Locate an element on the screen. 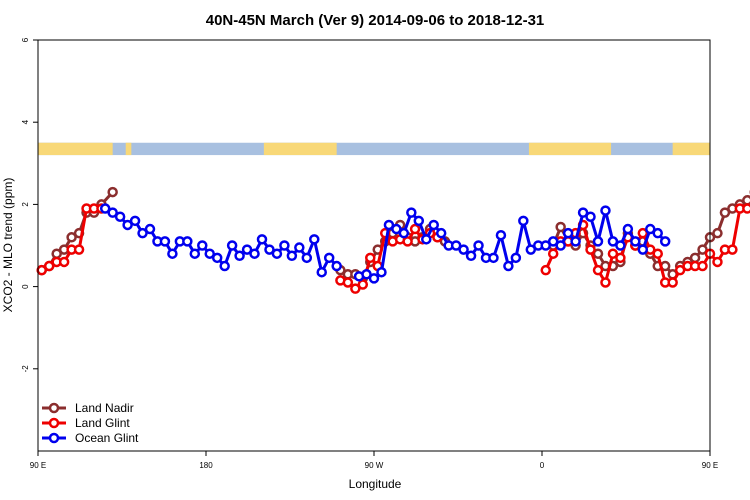  y-axis-label: XCO2 - MLO trend (ppm) is located at coordinates (8, 245).